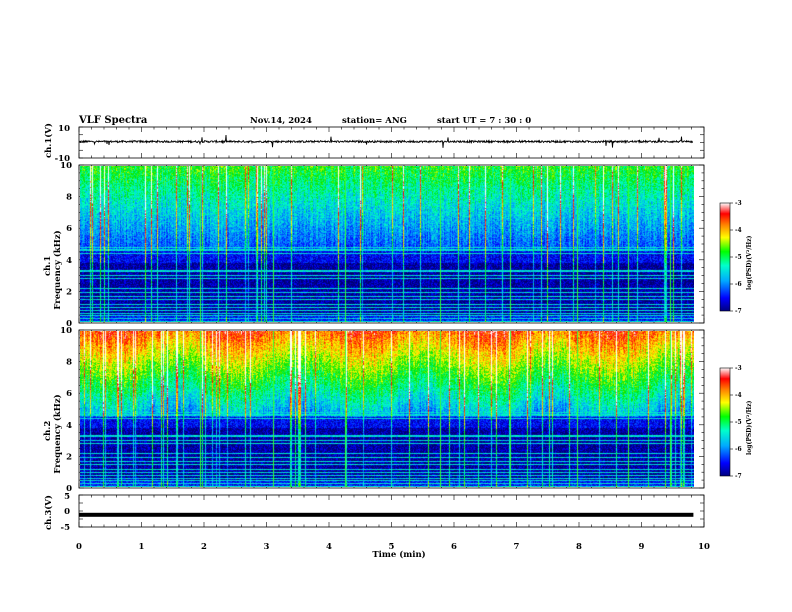  I want to click on time-tick-label: 10, so click(704, 547).